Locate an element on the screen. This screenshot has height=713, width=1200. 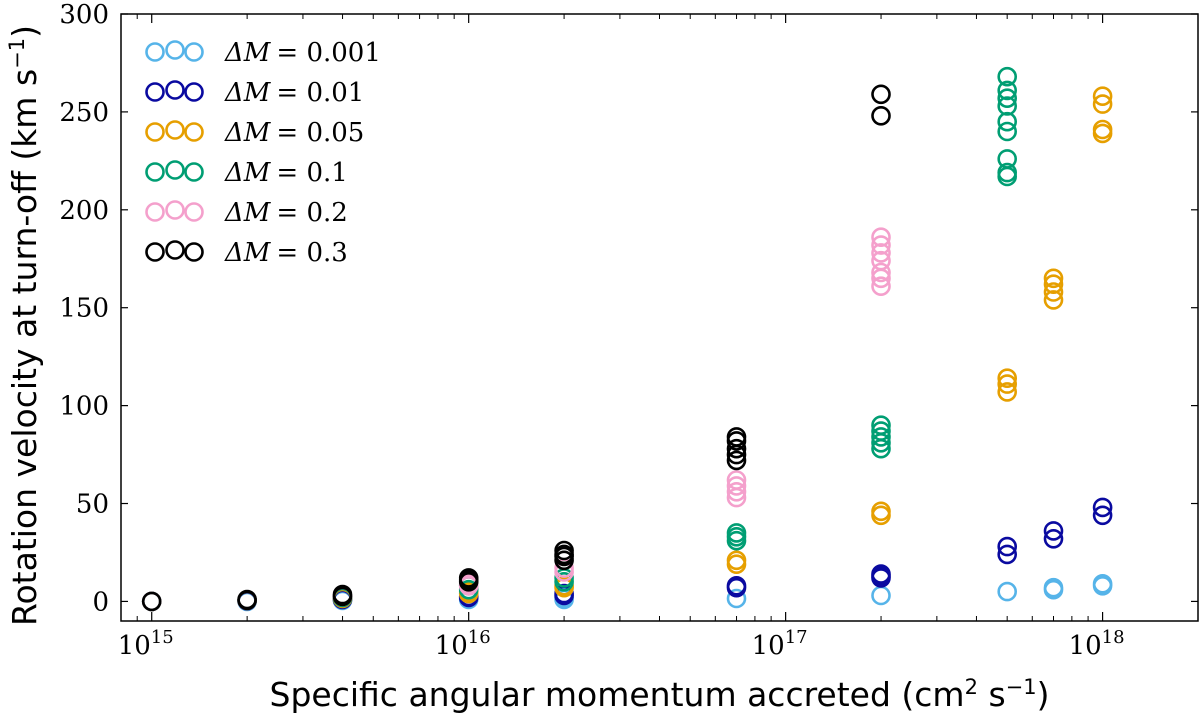
legend-label: ΔM = 0.3 is located at coordinates (286, 253).